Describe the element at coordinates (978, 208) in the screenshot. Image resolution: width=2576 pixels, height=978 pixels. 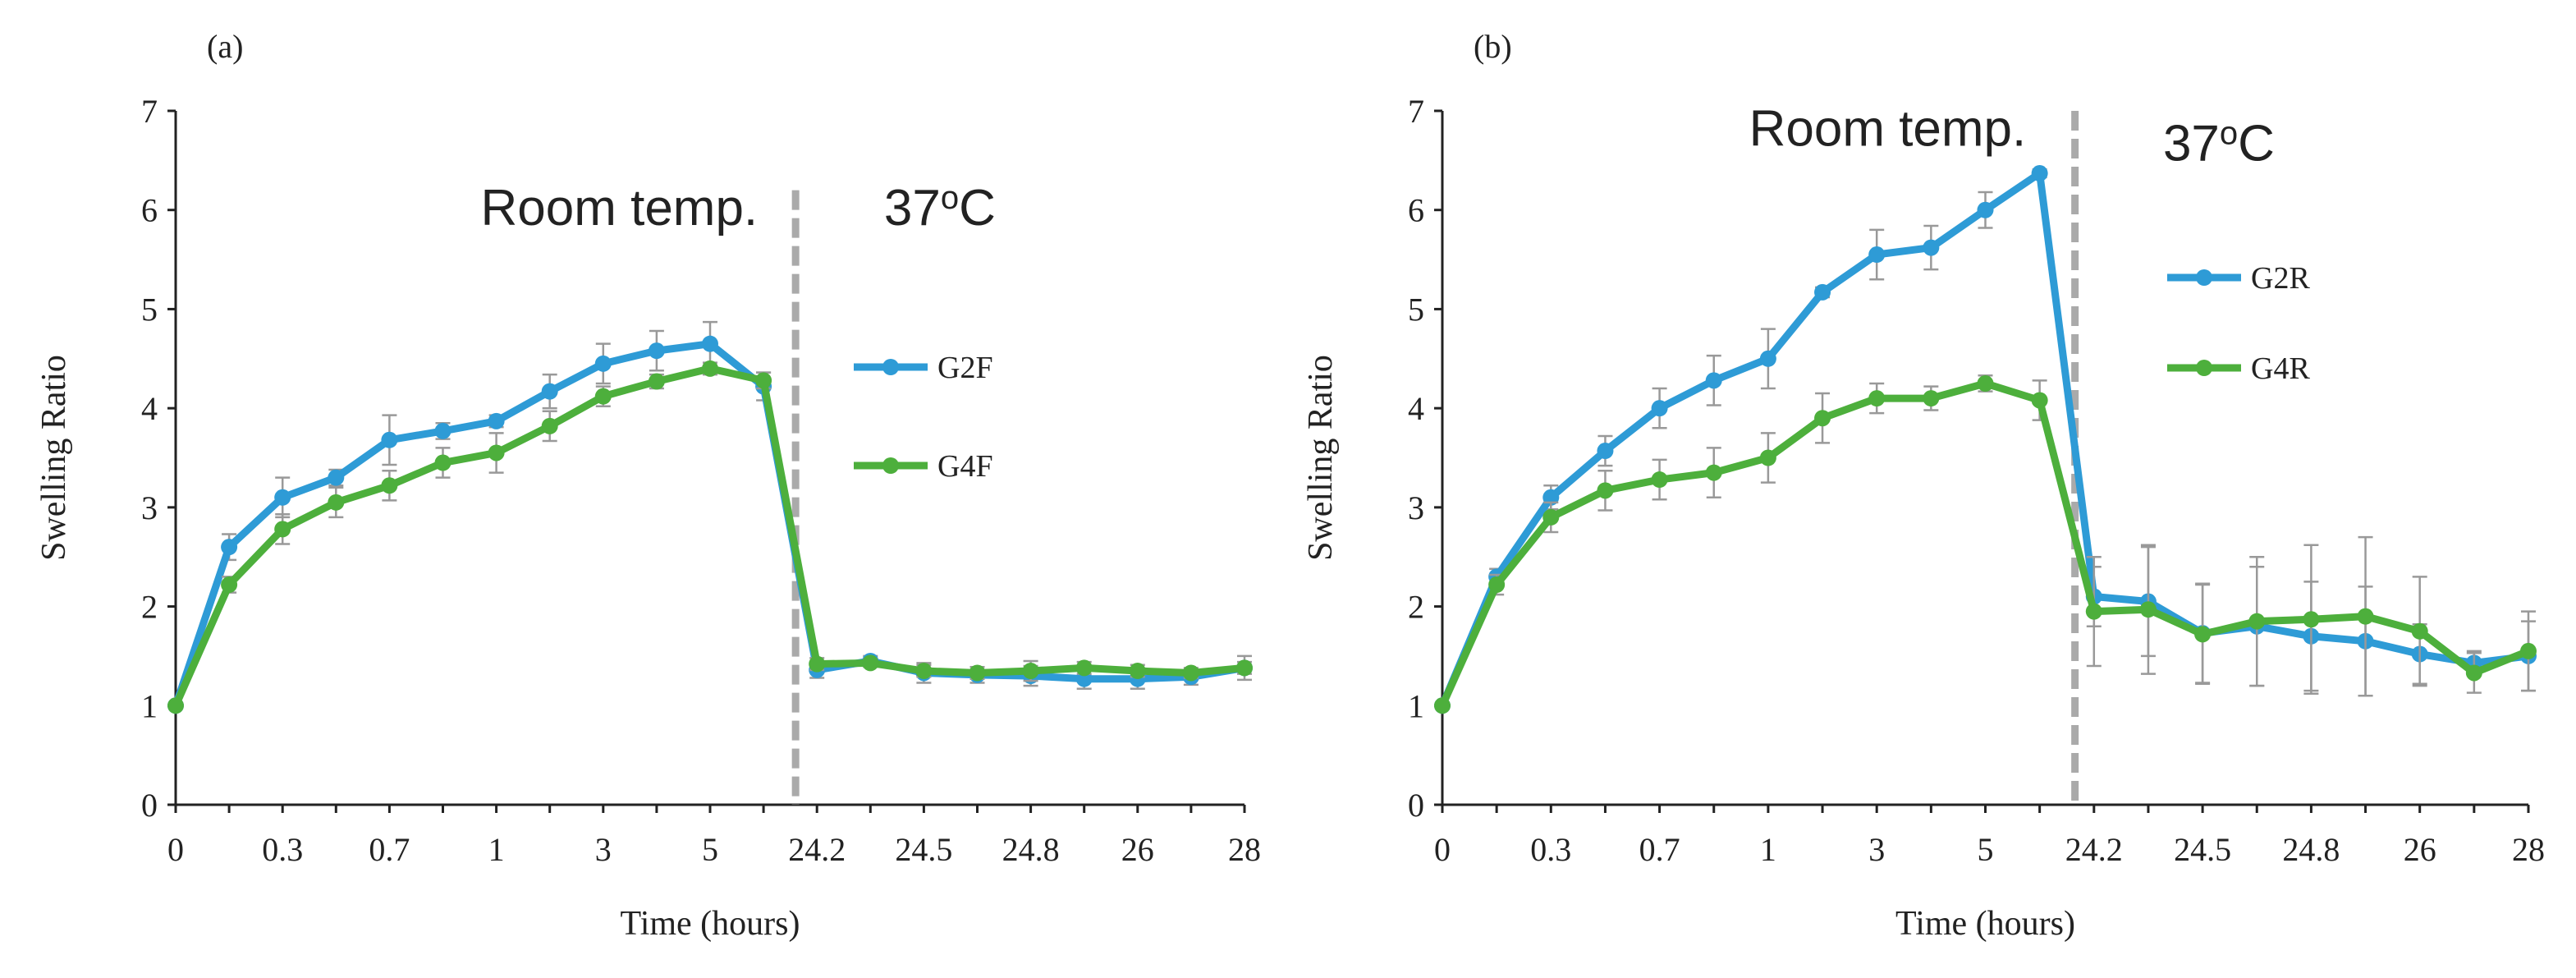
I see `annotation-text-part: C` at that location.